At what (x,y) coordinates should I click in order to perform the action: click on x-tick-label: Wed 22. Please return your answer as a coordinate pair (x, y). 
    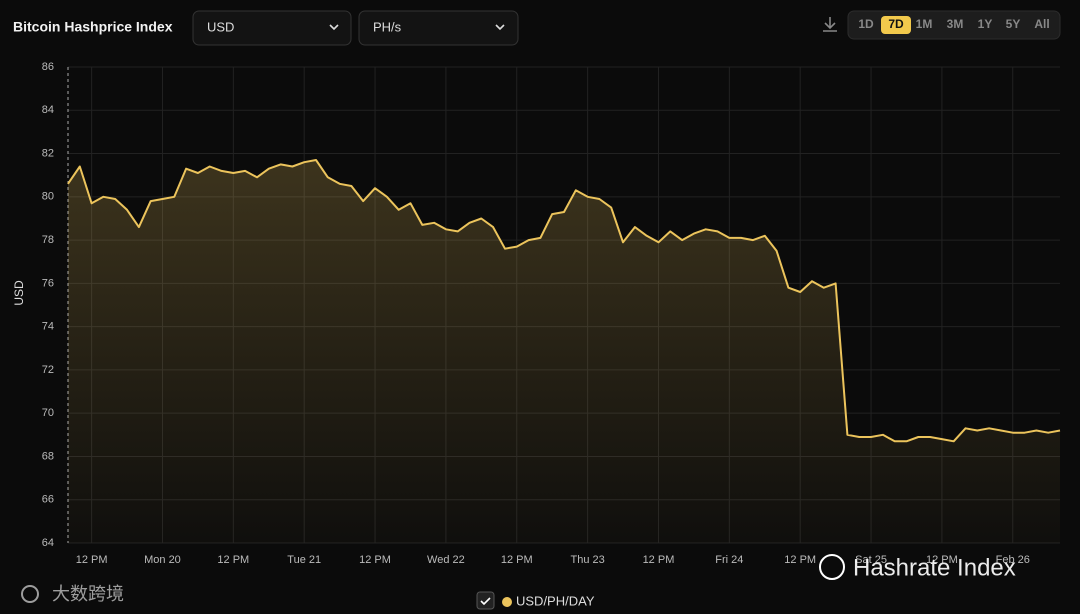
    Looking at the image, I should click on (446, 560).